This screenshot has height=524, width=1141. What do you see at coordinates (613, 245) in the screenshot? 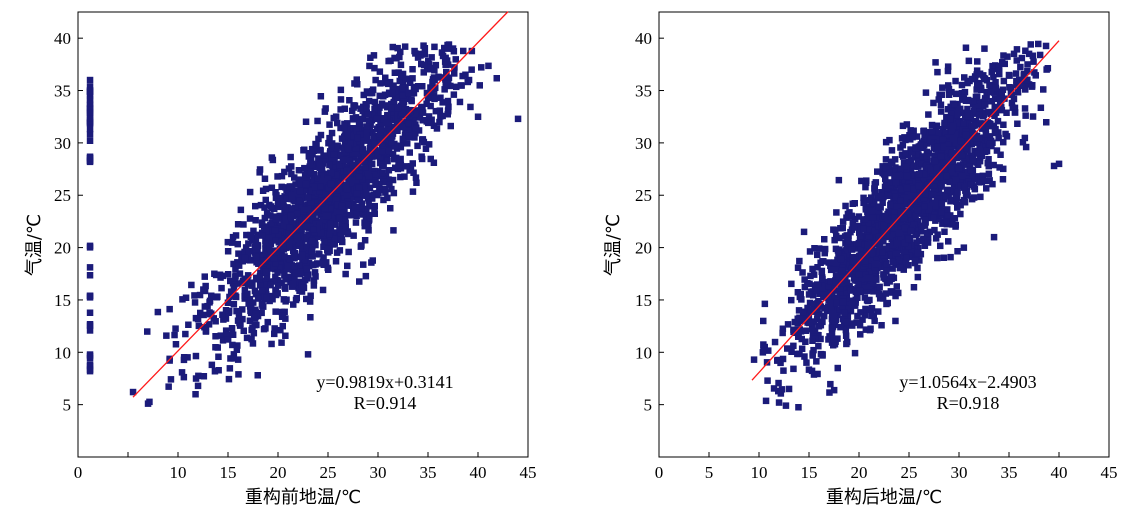
I see `y-axis-label: 气温/℃` at bounding box center [613, 245].